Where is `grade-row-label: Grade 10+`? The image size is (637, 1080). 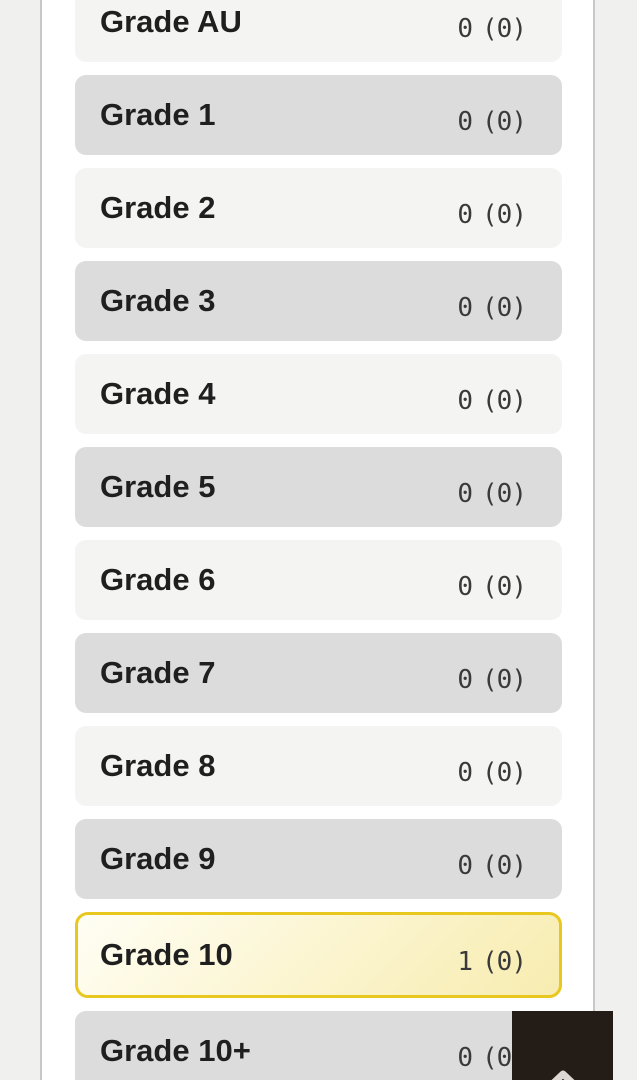
grade-row-label: Grade 10+ is located at coordinates (175, 1050).